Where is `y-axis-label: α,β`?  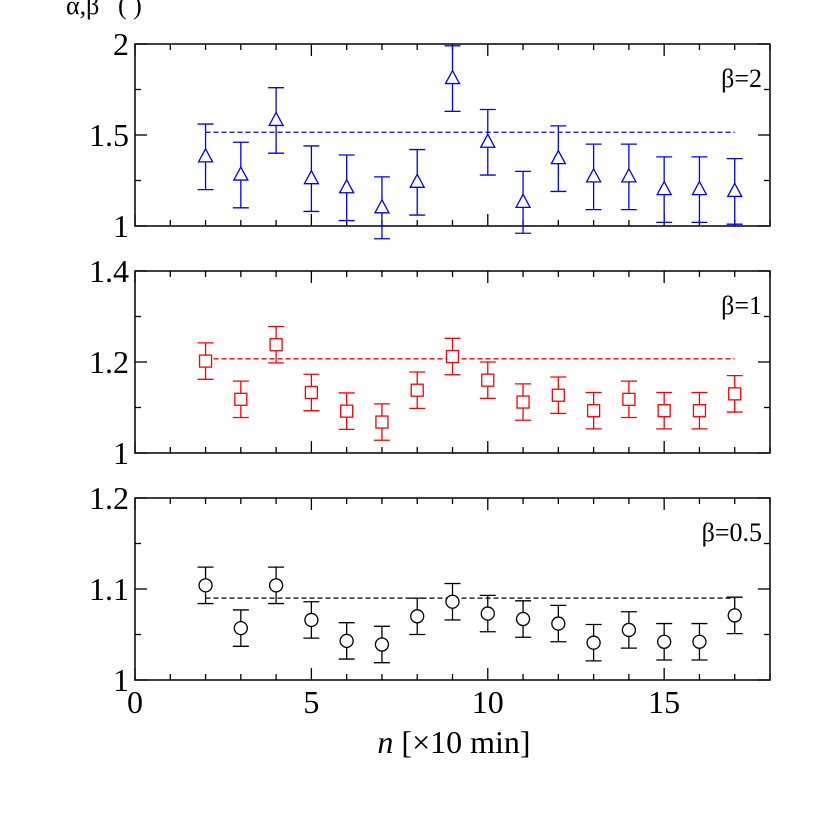 y-axis-label: α,β is located at coordinates (82, 10).